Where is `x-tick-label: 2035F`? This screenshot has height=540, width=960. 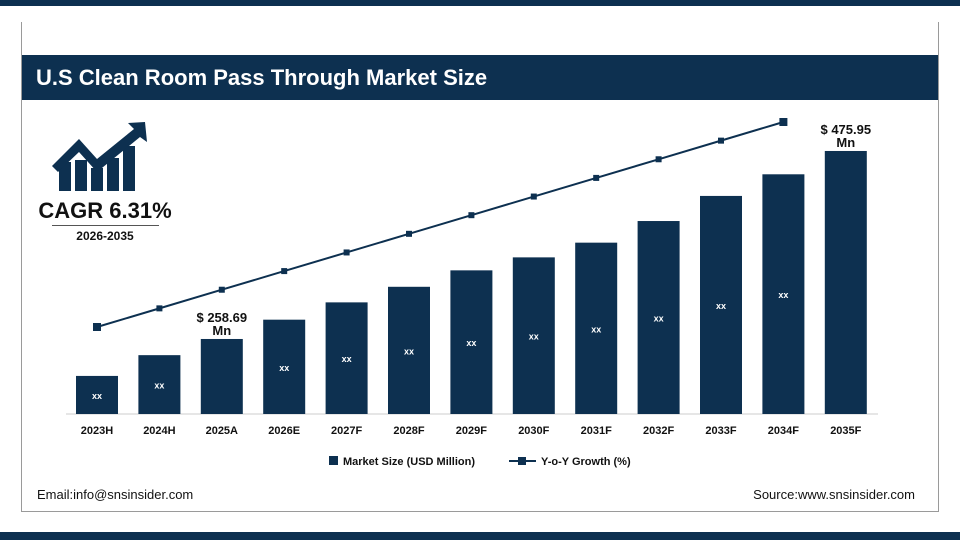 x-tick-label: 2035F is located at coordinates (845, 431).